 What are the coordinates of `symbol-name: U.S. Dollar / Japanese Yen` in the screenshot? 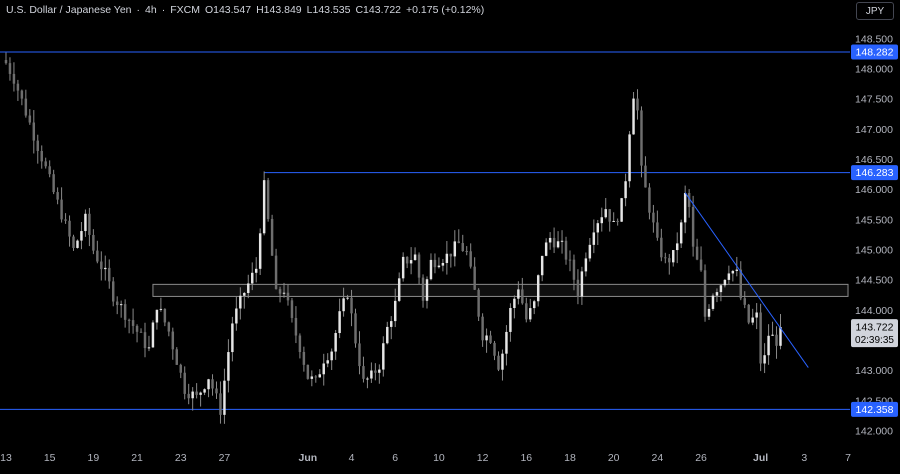 It's located at (69, 10).